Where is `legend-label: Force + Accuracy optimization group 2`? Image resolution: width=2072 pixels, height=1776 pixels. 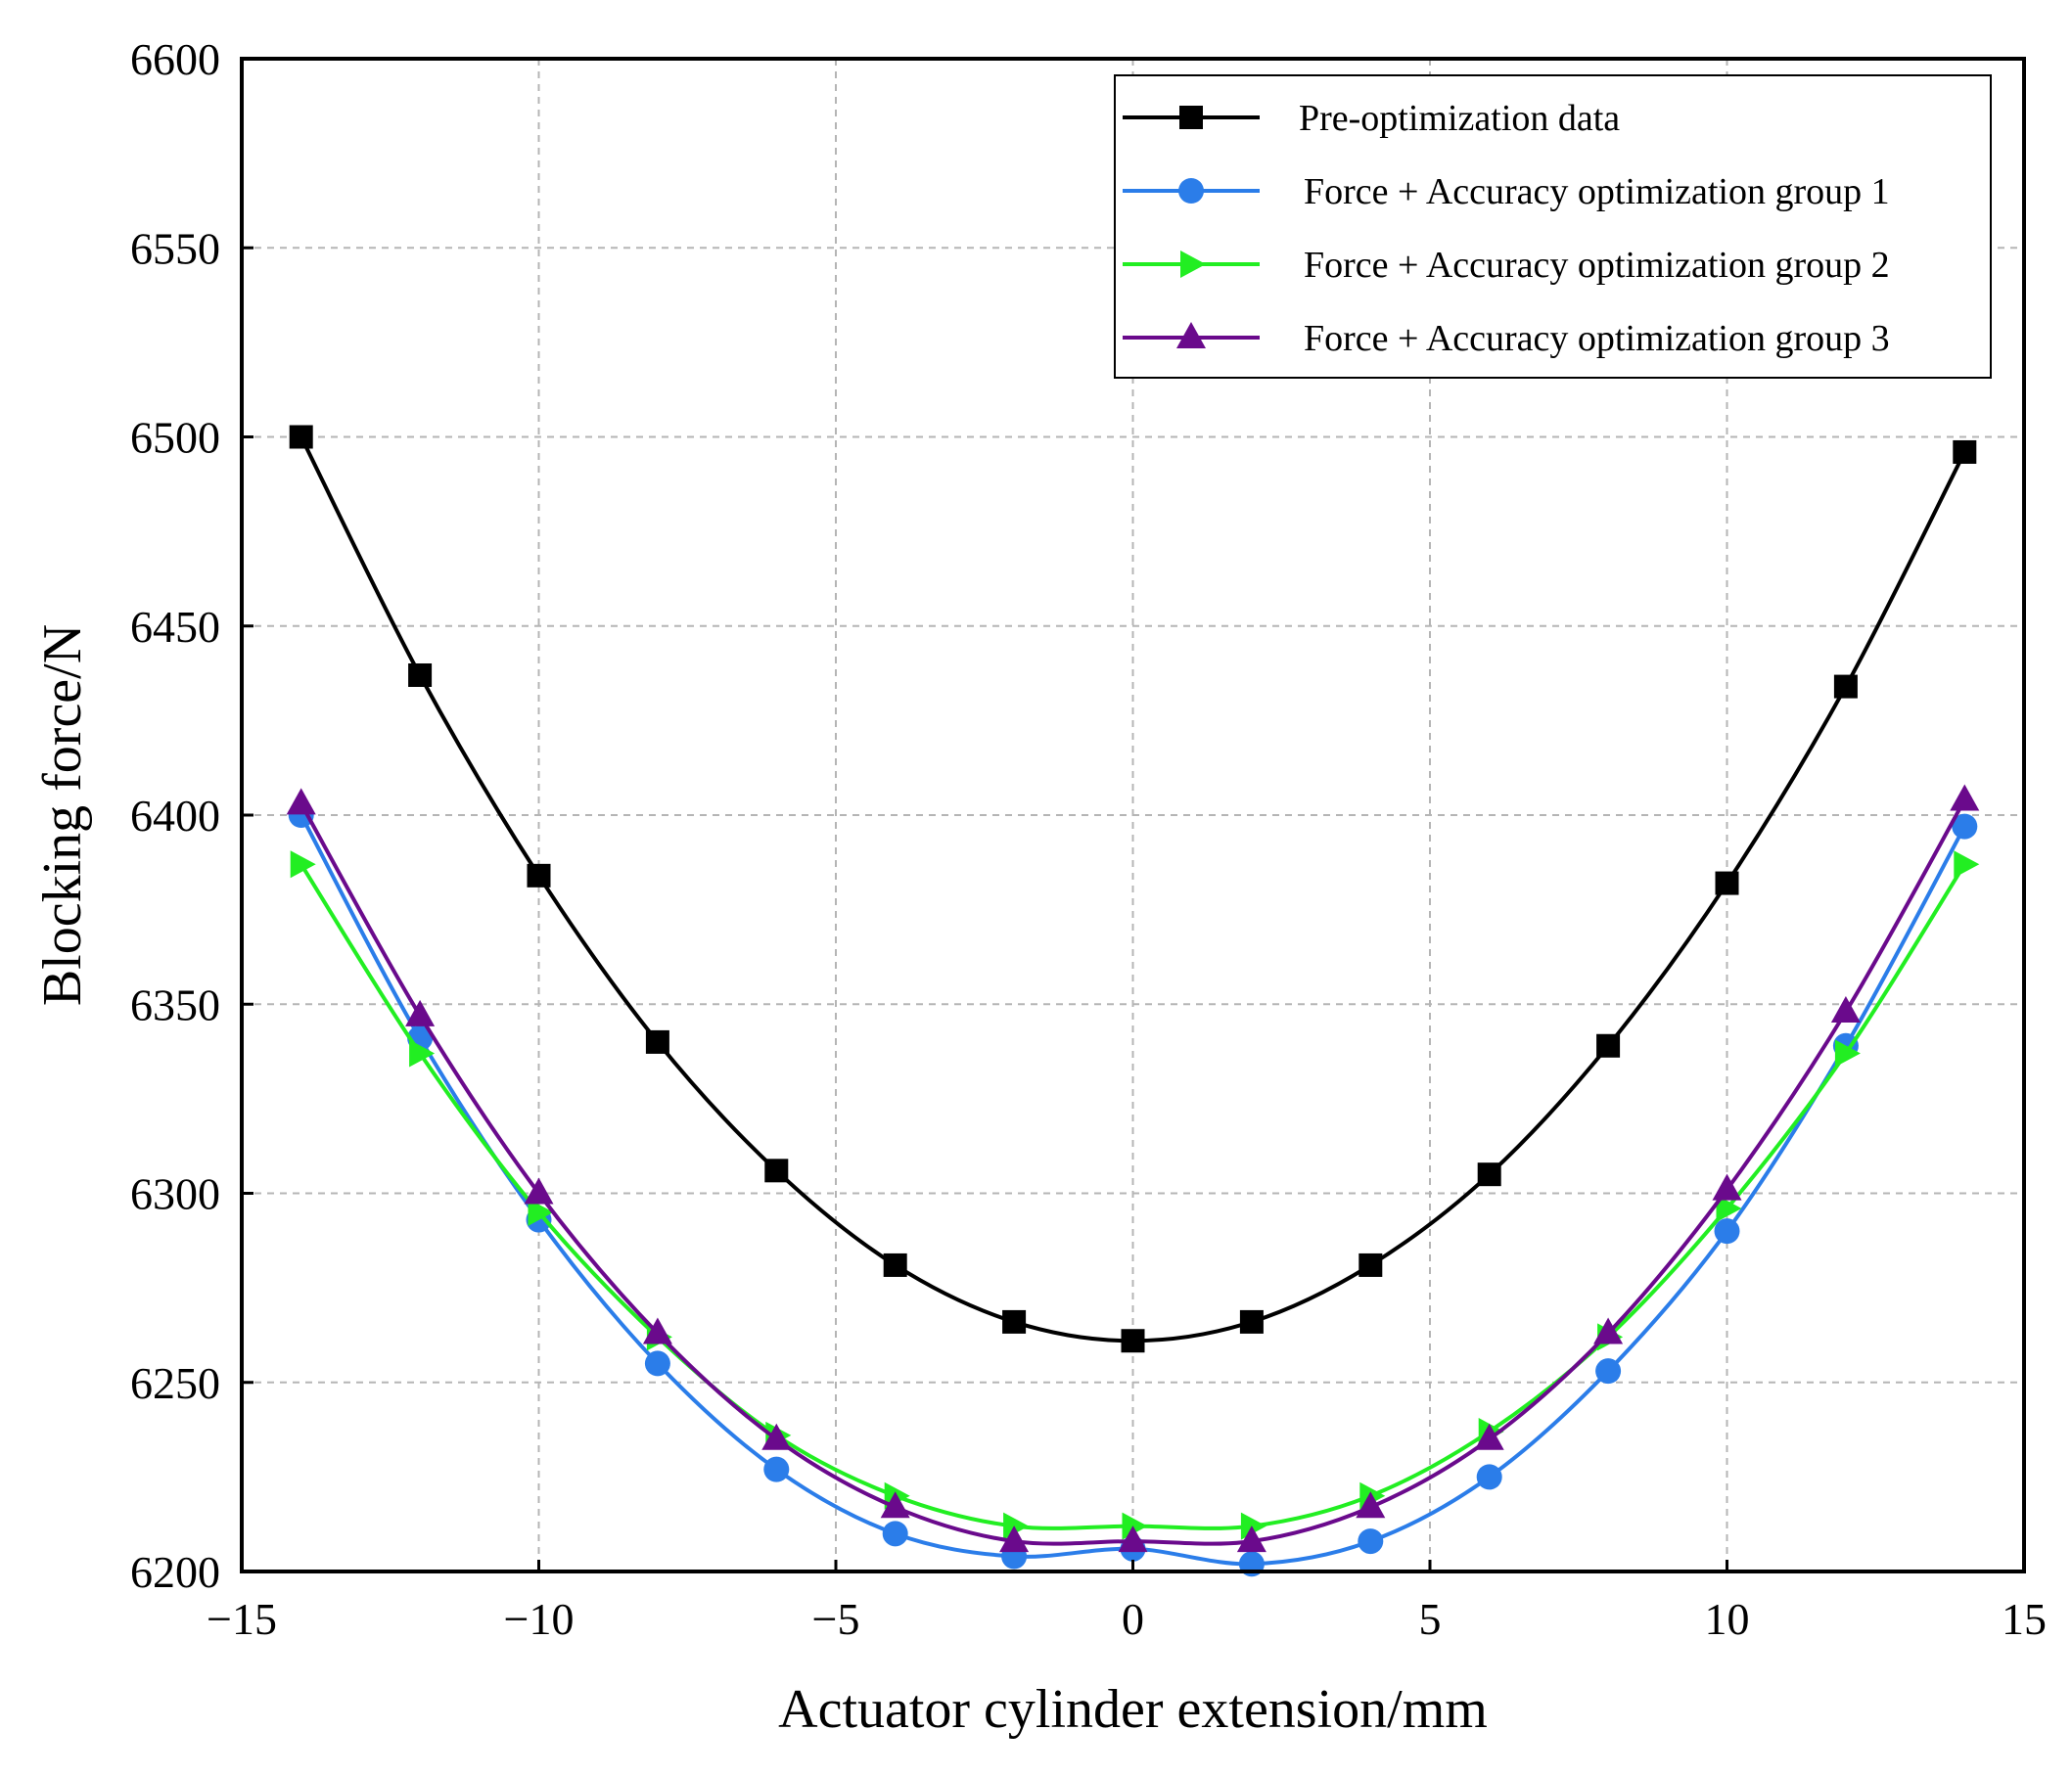 legend-label: Force + Accuracy optimization group 2 is located at coordinates (1597, 265).